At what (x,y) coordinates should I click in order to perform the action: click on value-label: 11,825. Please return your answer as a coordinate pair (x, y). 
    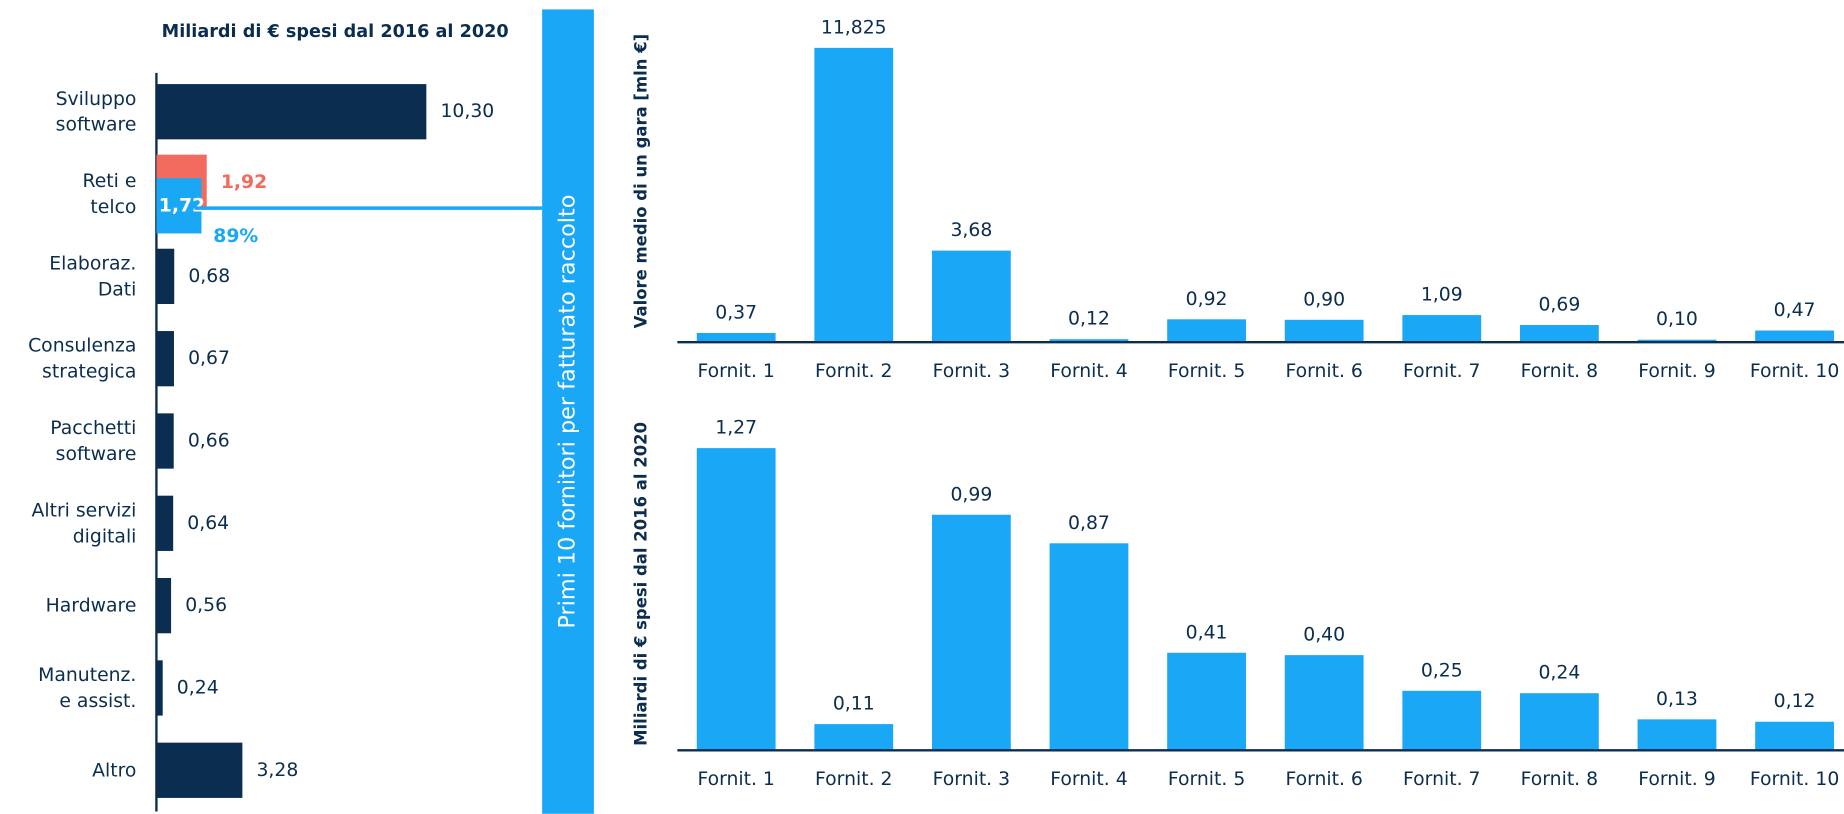
    Looking at the image, I should click on (854, 27).